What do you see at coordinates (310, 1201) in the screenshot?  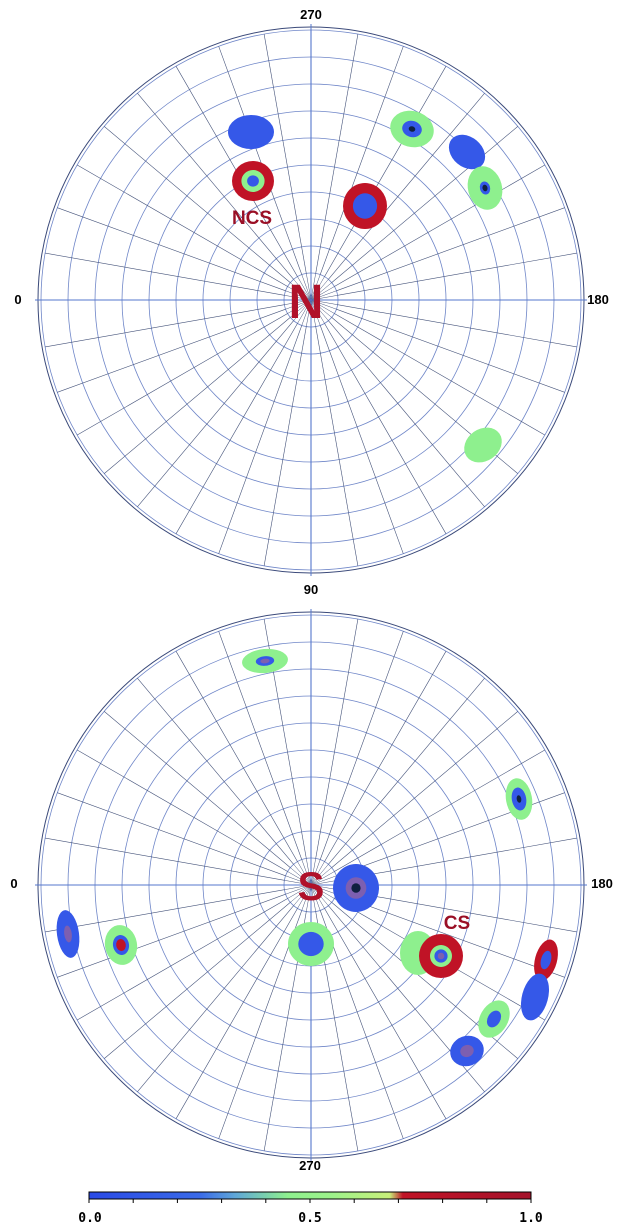 I see `colorbar-minor-ticks` at bounding box center [310, 1201].